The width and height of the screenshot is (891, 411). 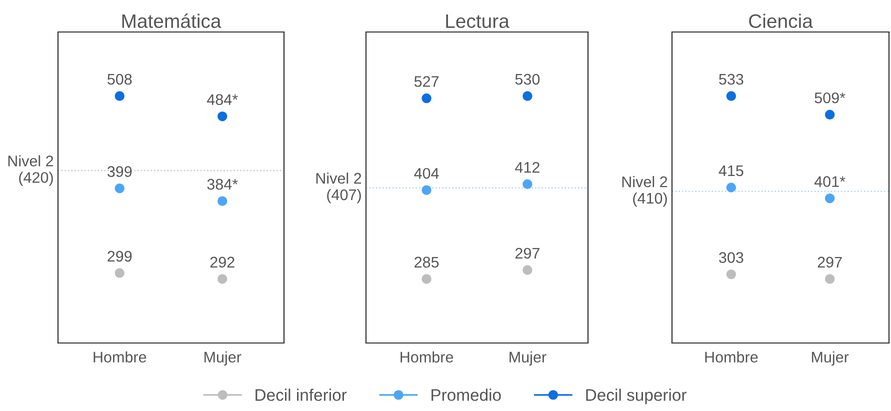 What do you see at coordinates (222, 100) in the screenshot?
I see `data-label: 484*` at bounding box center [222, 100].